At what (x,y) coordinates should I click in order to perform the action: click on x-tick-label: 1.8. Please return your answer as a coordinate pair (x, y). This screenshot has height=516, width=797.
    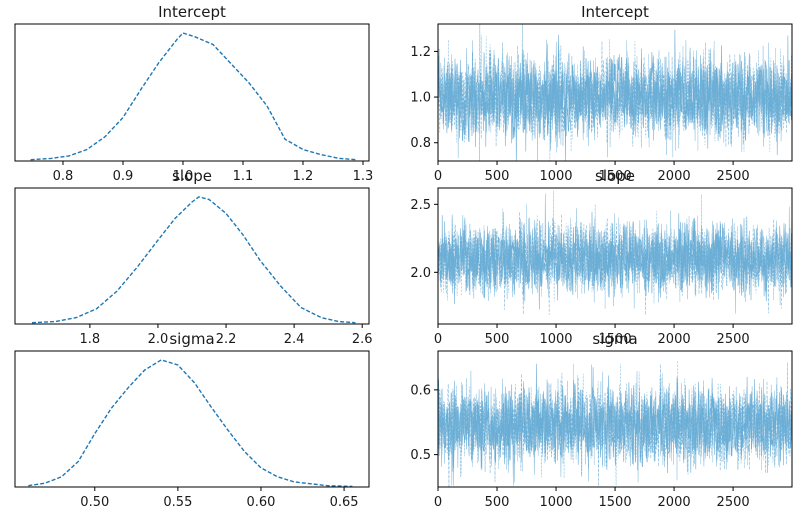
    Looking at the image, I should click on (90, 339).